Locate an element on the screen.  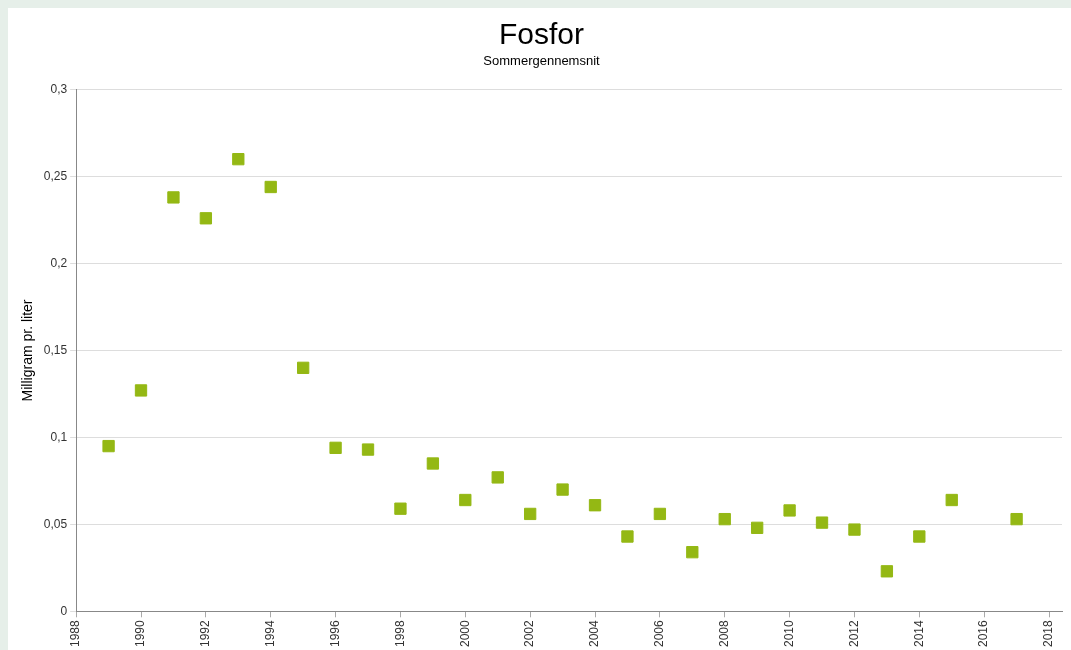
x-tick-label: 2002 is located at coordinates (529, 633).